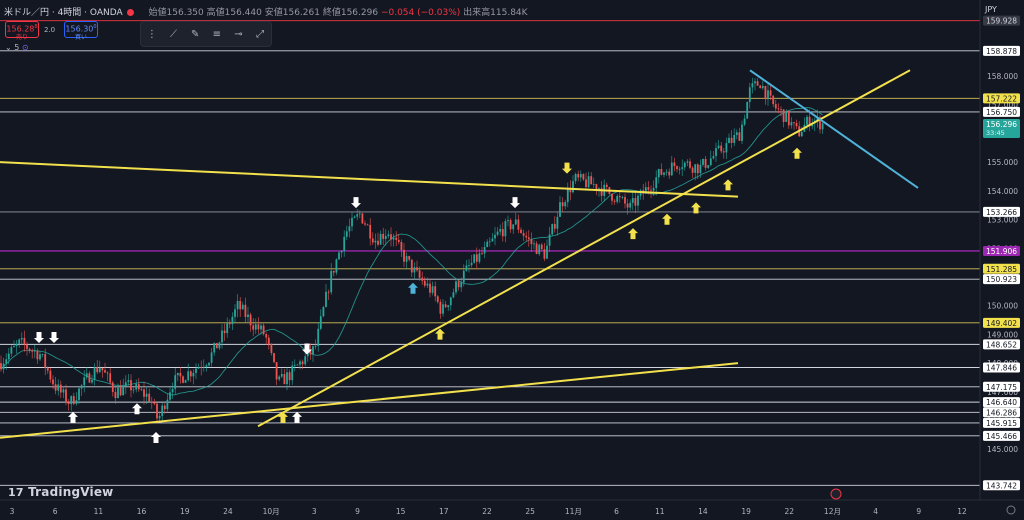 Image resolution: width=1024 pixels, height=520 pixels. What do you see at coordinates (962, 511) in the screenshot?
I see `time-tick-label: 12` at bounding box center [962, 511].